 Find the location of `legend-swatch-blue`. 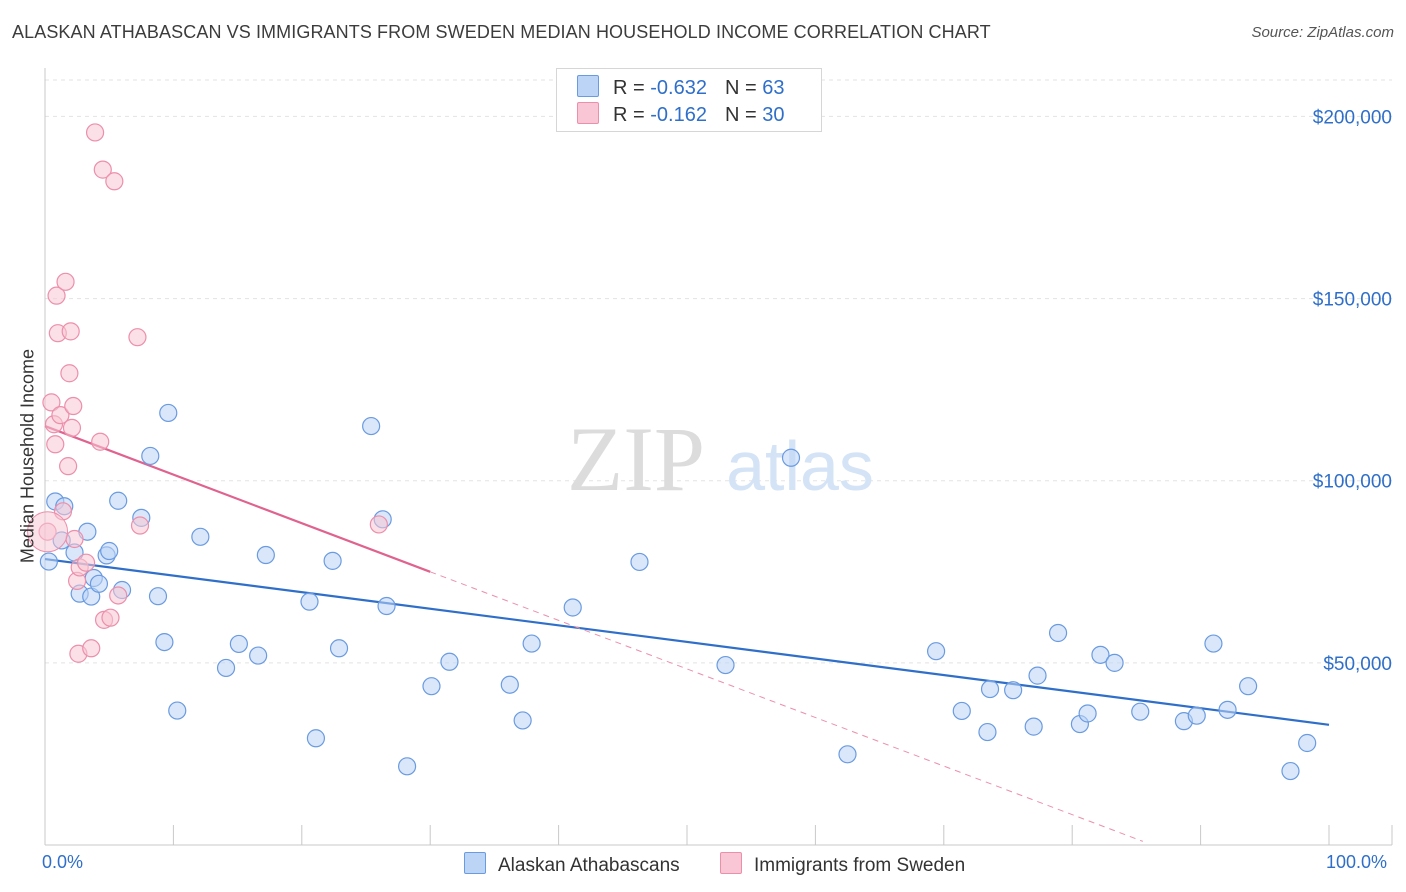

legend-swatch-blue is located at coordinates (588, 86).